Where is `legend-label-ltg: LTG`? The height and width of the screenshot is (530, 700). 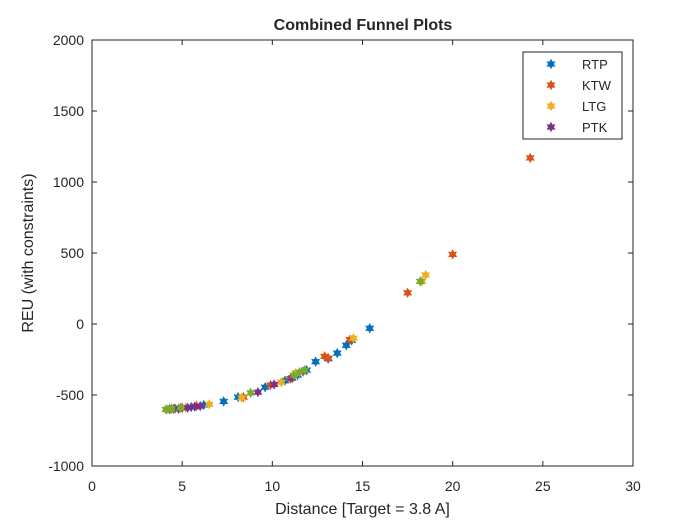
legend-label-ltg: LTG is located at coordinates (594, 106).